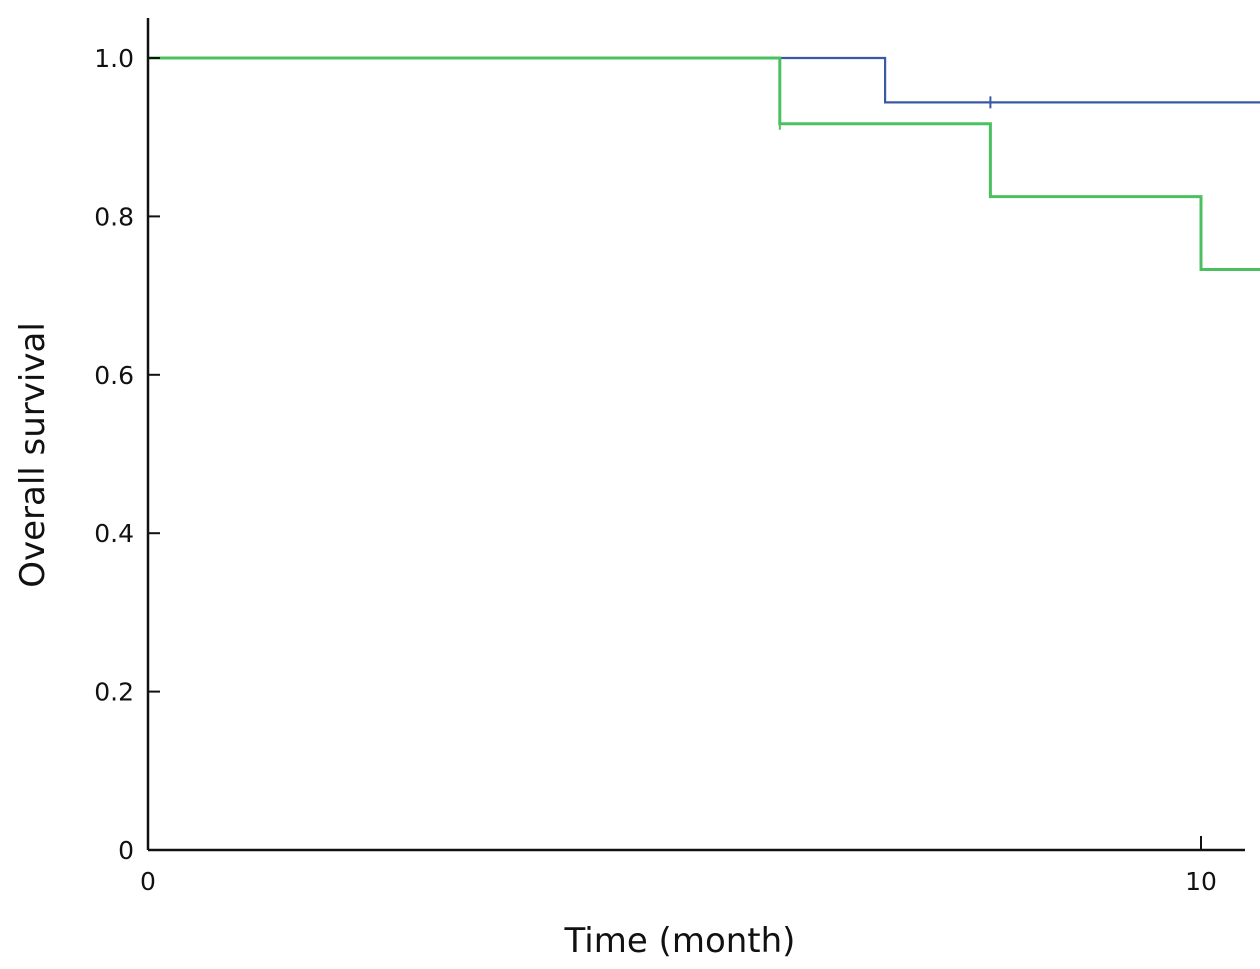 The width and height of the screenshot is (1260, 969). What do you see at coordinates (114, 216) in the screenshot?
I see `y-tick-label: 0.8` at bounding box center [114, 216].